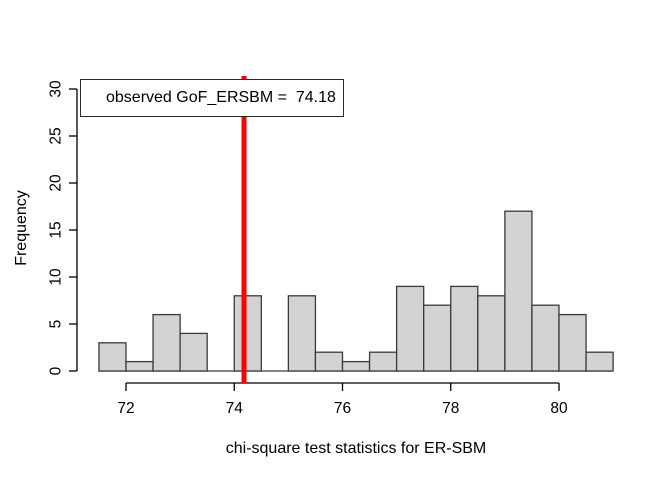 This screenshot has width=672, height=480. I want to click on legend-box: observed GoF_ERSBM = 74.18, so click(212, 98).